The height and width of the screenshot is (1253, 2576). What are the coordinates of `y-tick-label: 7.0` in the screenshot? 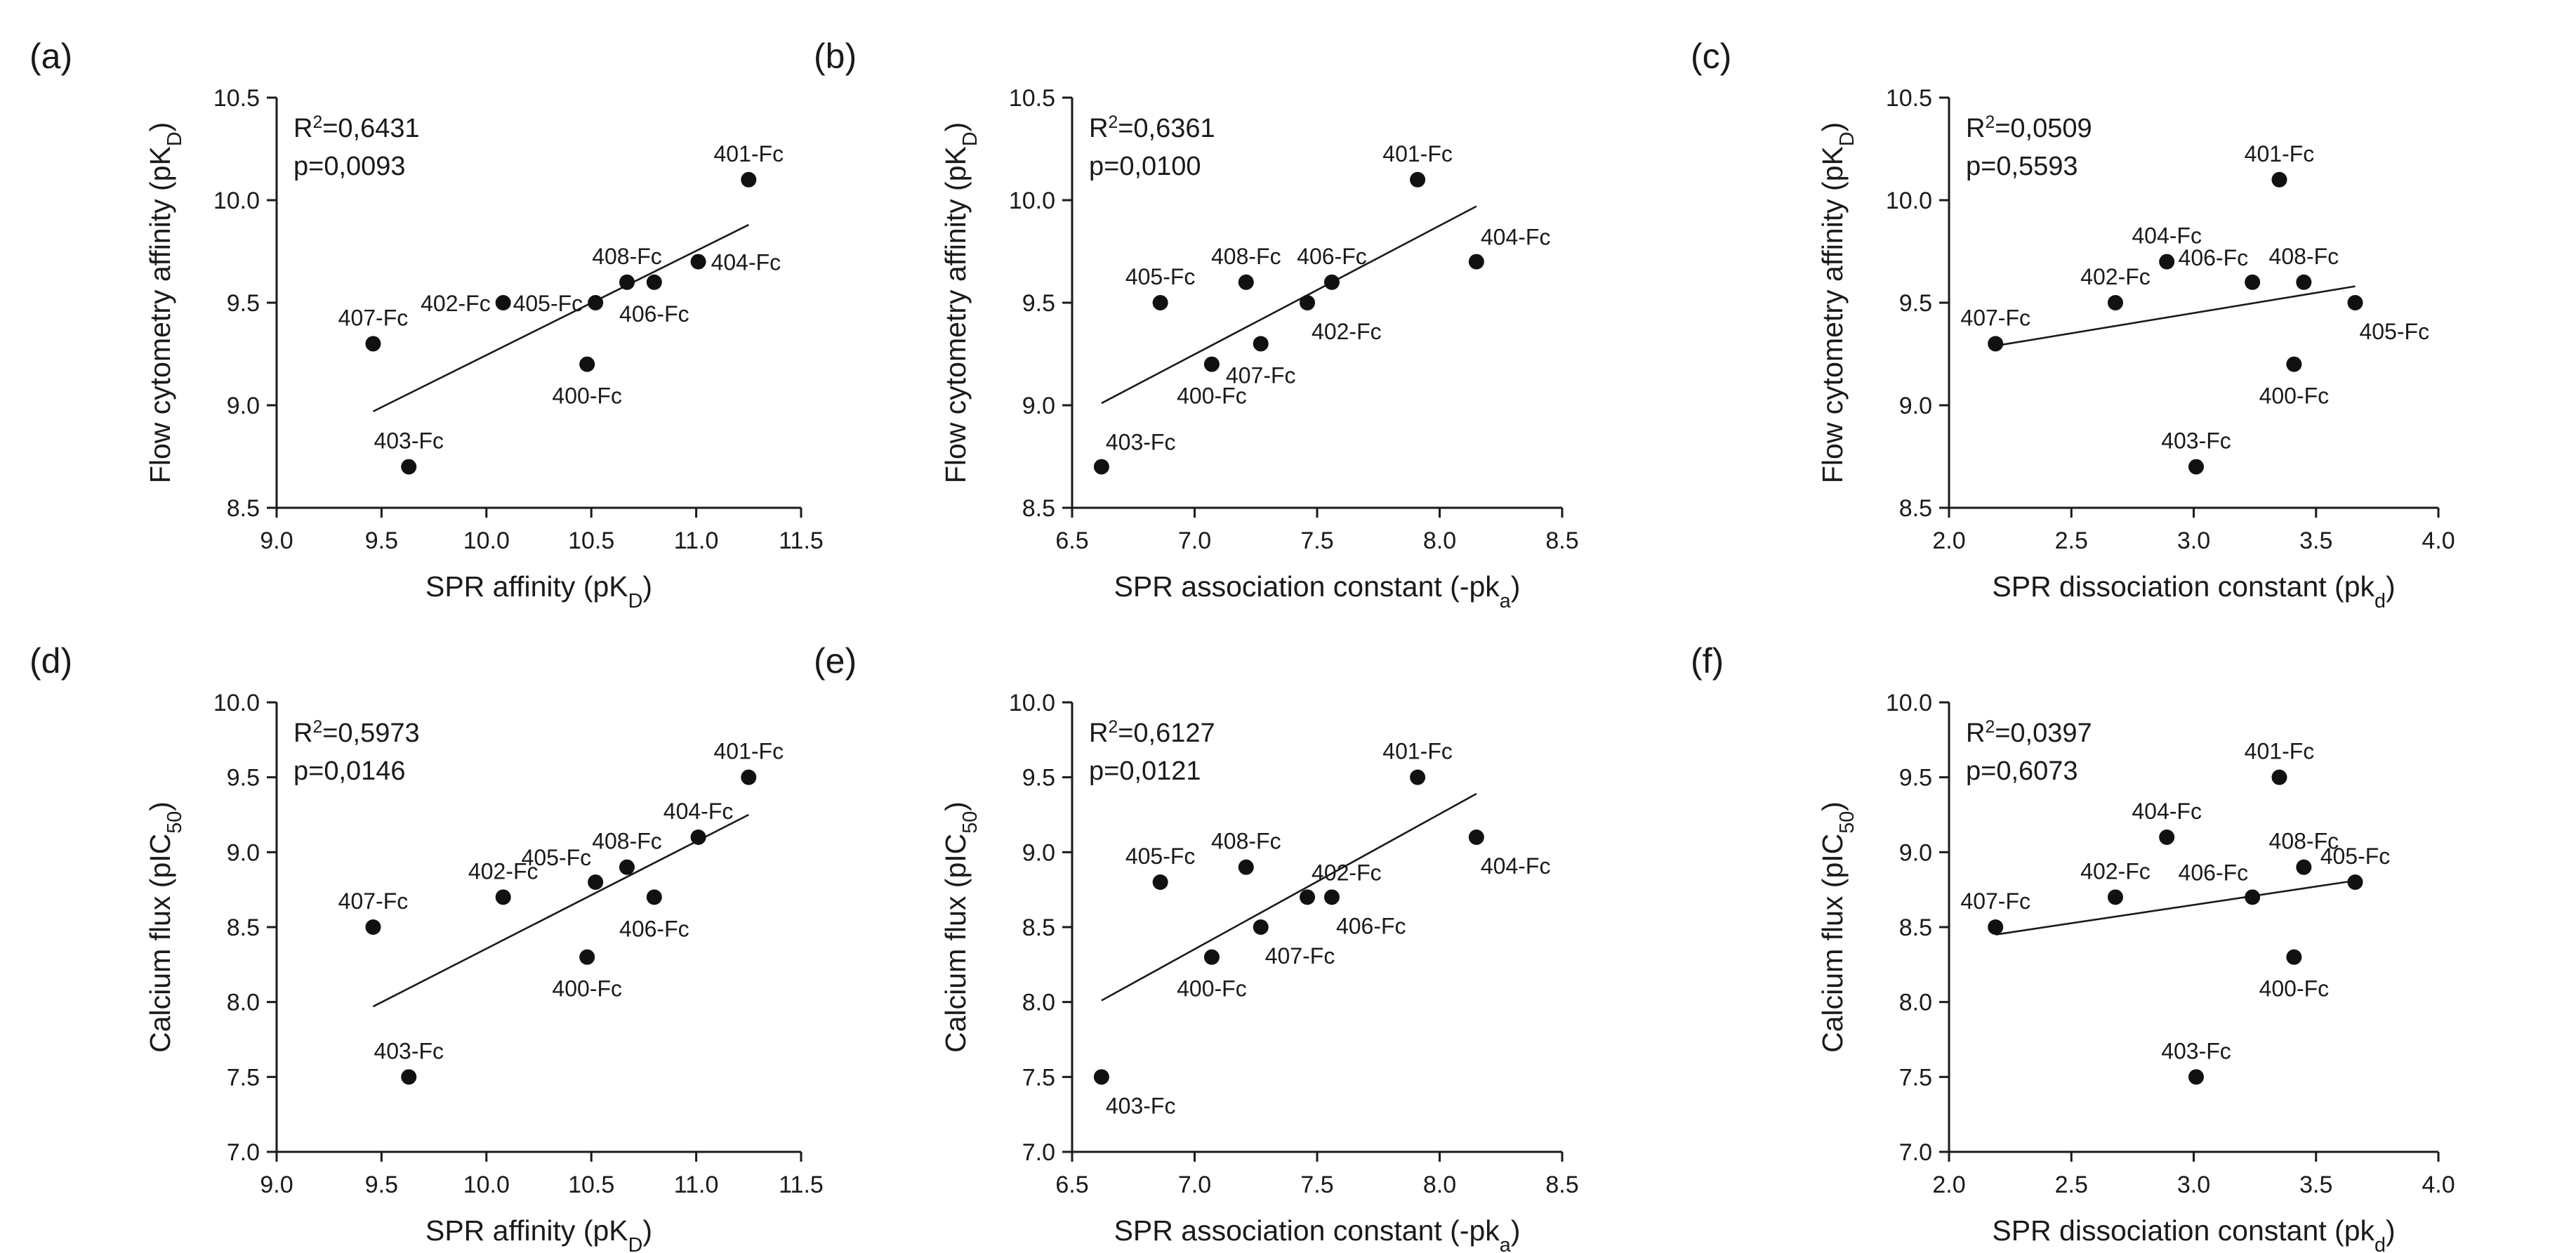 It's located at (1915, 1152).